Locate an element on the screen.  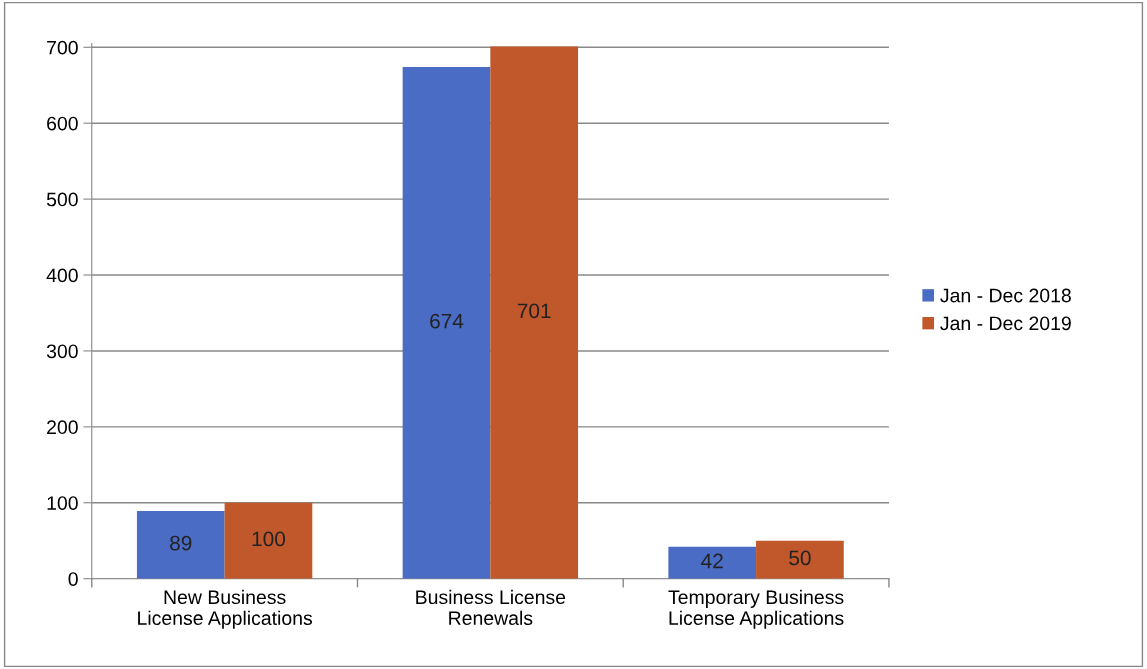
legend-label: Jan - Dec 2019 is located at coordinates (1005, 323).